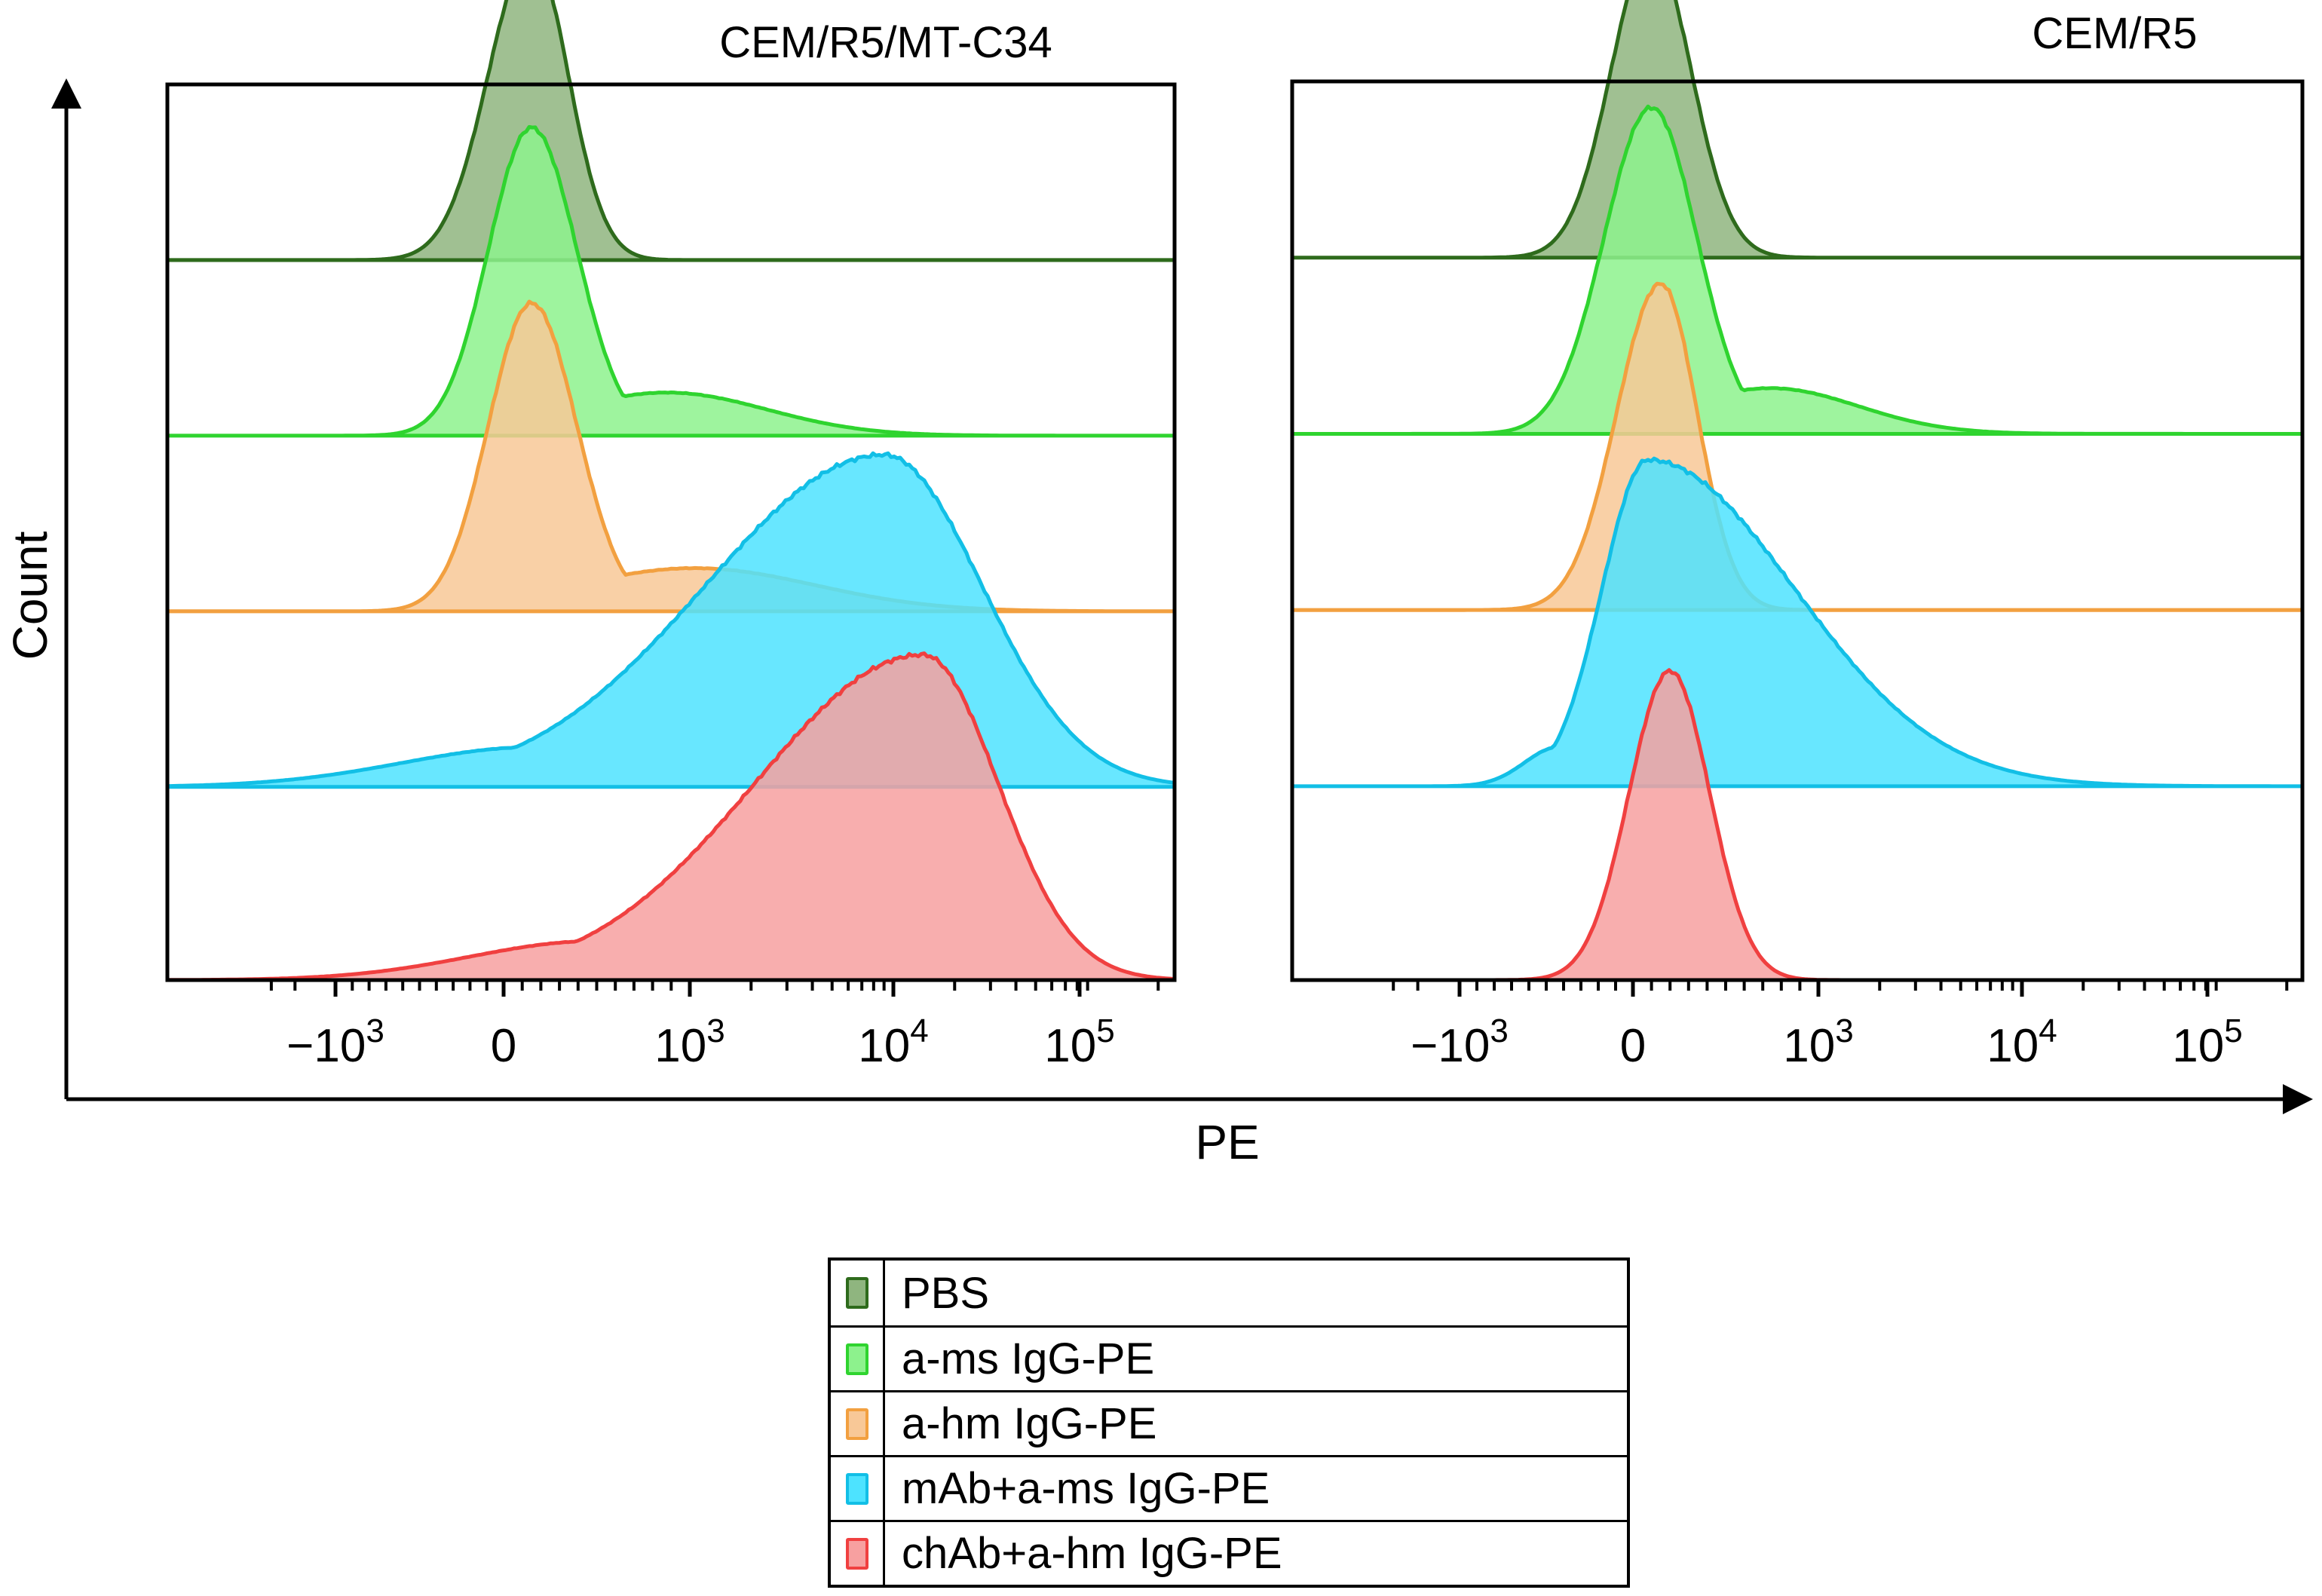  I want to click on legend-item-mab-a-ms-igg-pe: mAb+a-ms IgG-PE, so click(1229, 1488).